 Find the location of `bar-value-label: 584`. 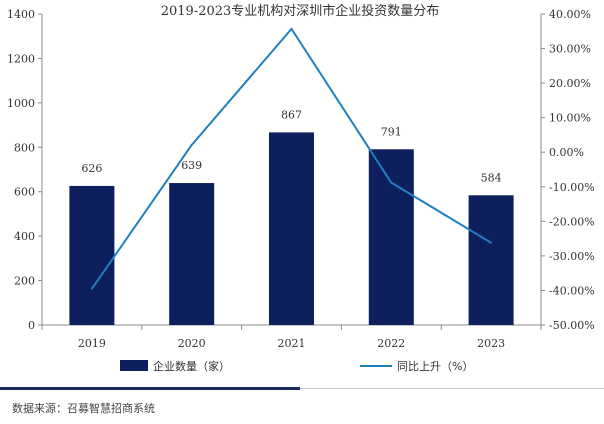

bar-value-label: 584 is located at coordinates (491, 177).